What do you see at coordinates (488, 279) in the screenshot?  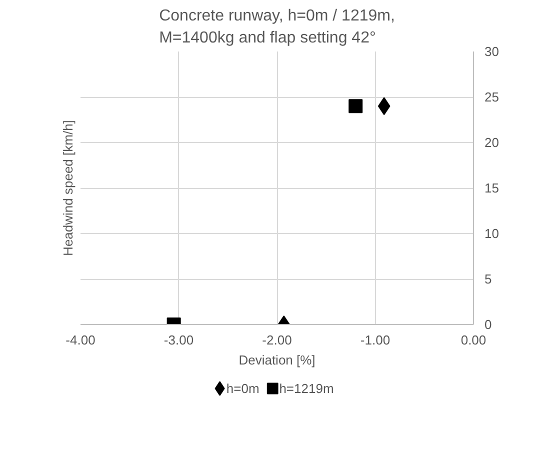 I see `y-tick-label: 5` at bounding box center [488, 279].